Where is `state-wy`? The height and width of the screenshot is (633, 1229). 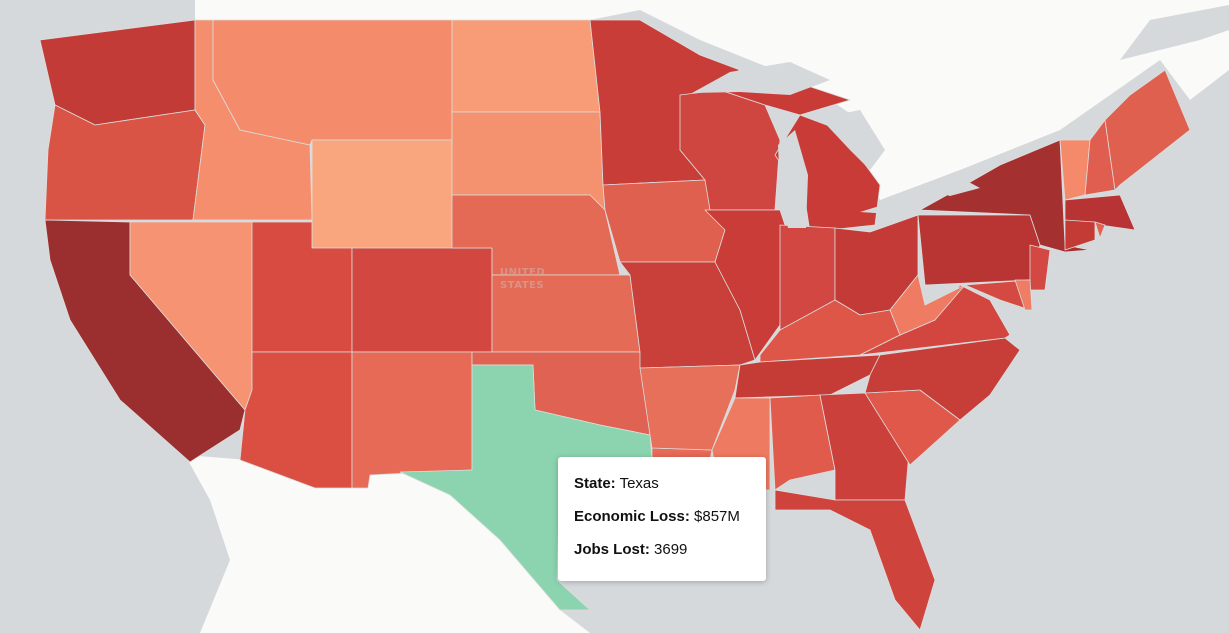
state-wy is located at coordinates (382, 194).